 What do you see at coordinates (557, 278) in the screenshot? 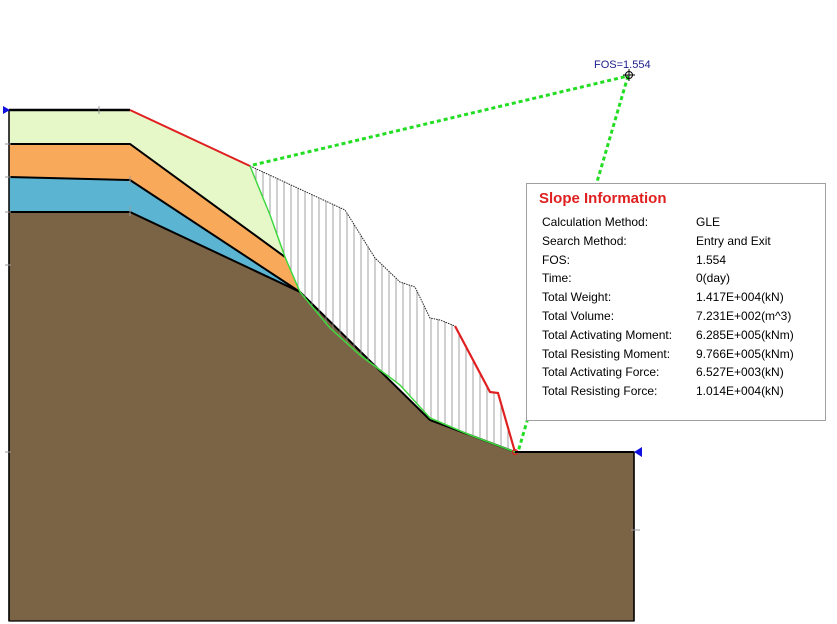
I see `info-label: Time:` at bounding box center [557, 278].